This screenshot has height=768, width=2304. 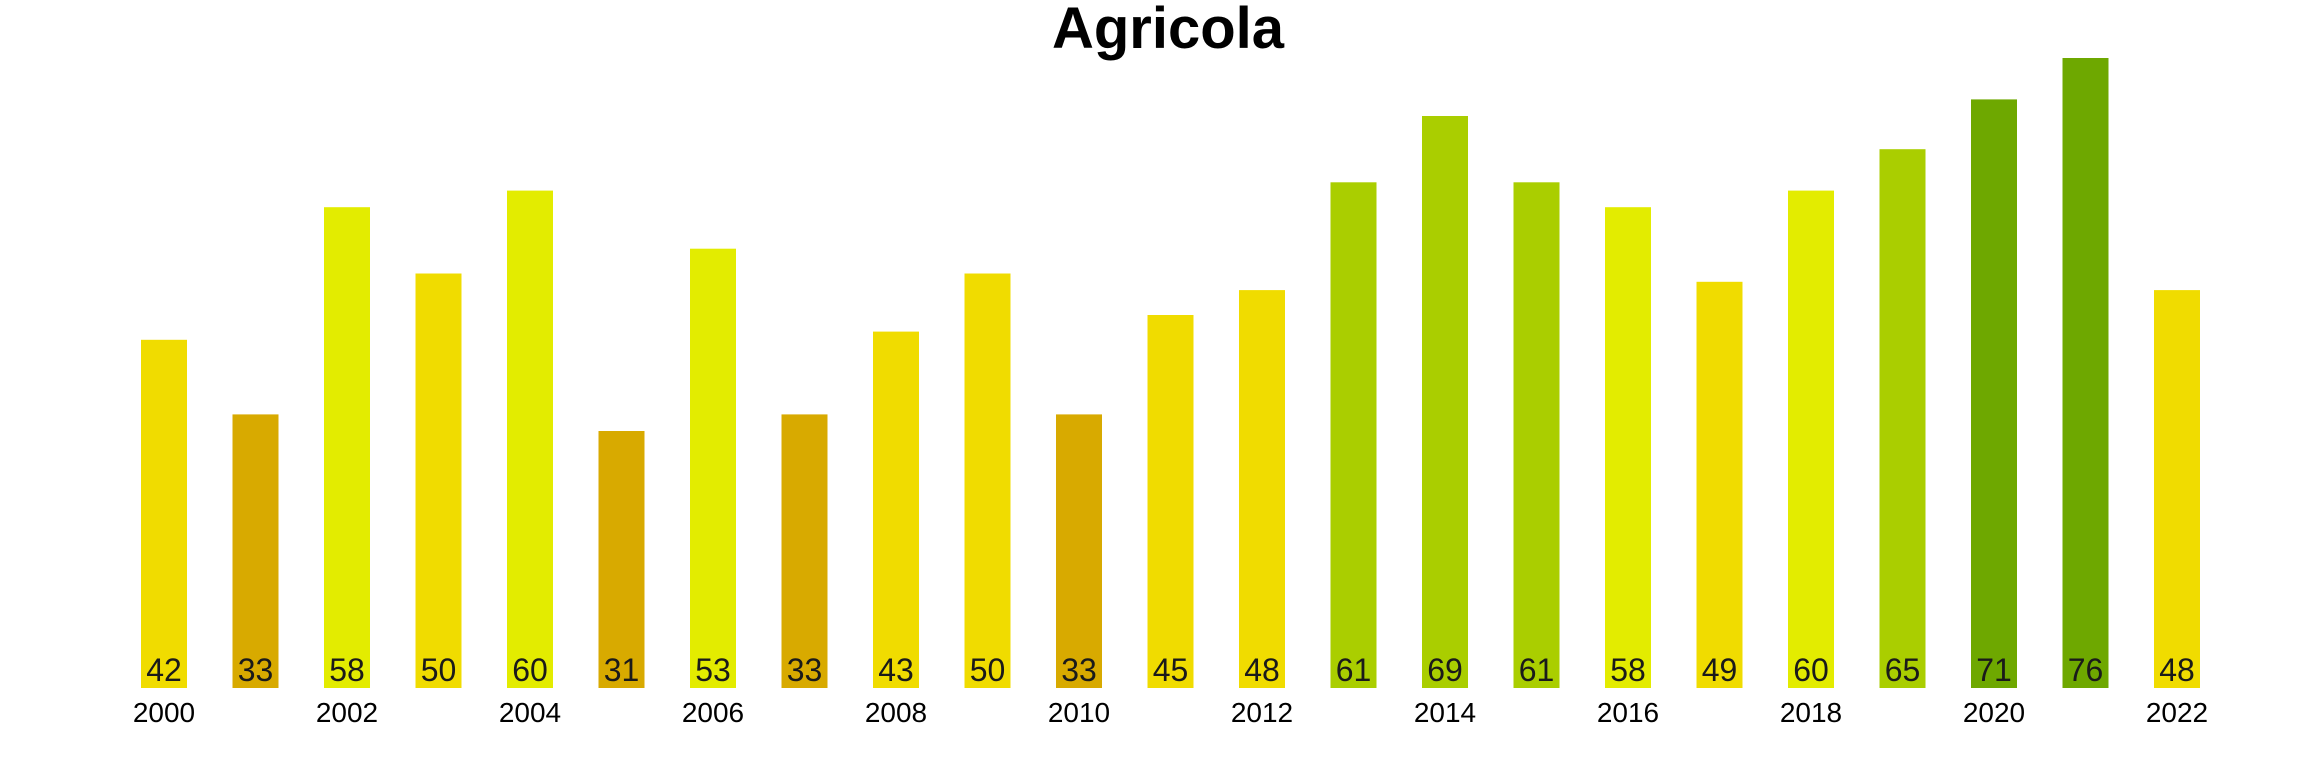 I want to click on bar-2000, so click(x=164, y=513).